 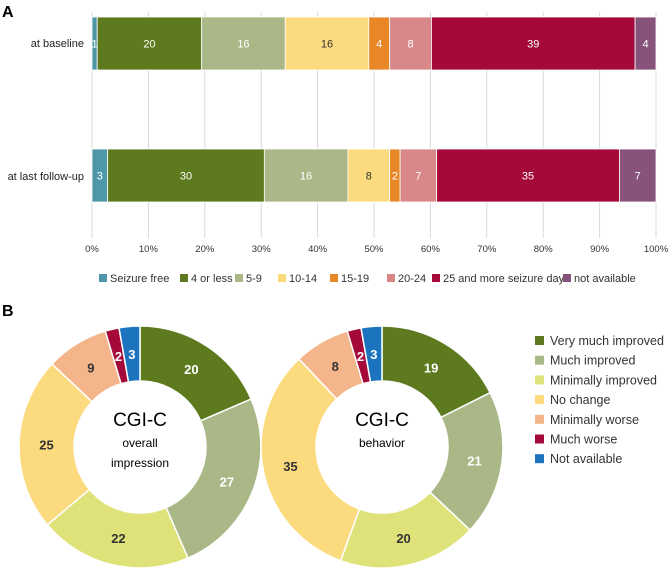 What do you see at coordinates (412, 279) in the screenshot?
I see `legend-label: 20-24` at bounding box center [412, 279].